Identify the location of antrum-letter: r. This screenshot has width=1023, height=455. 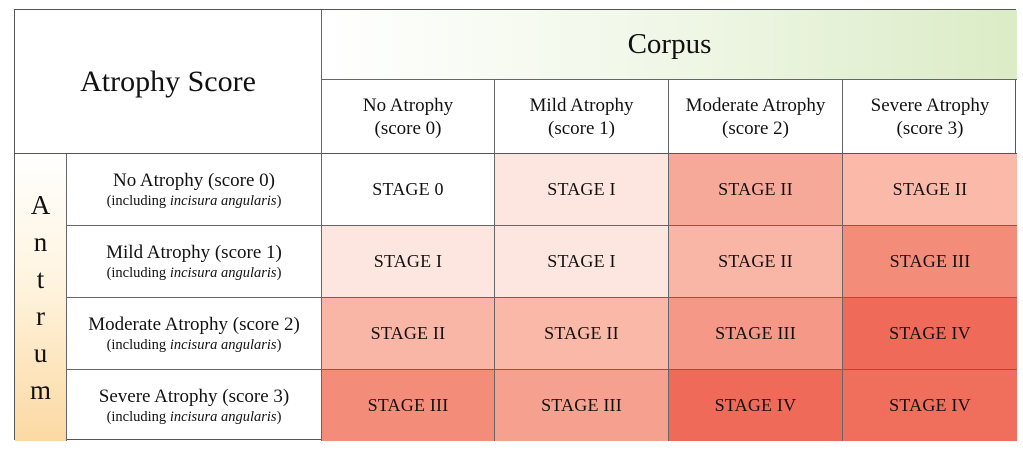
(40, 315).